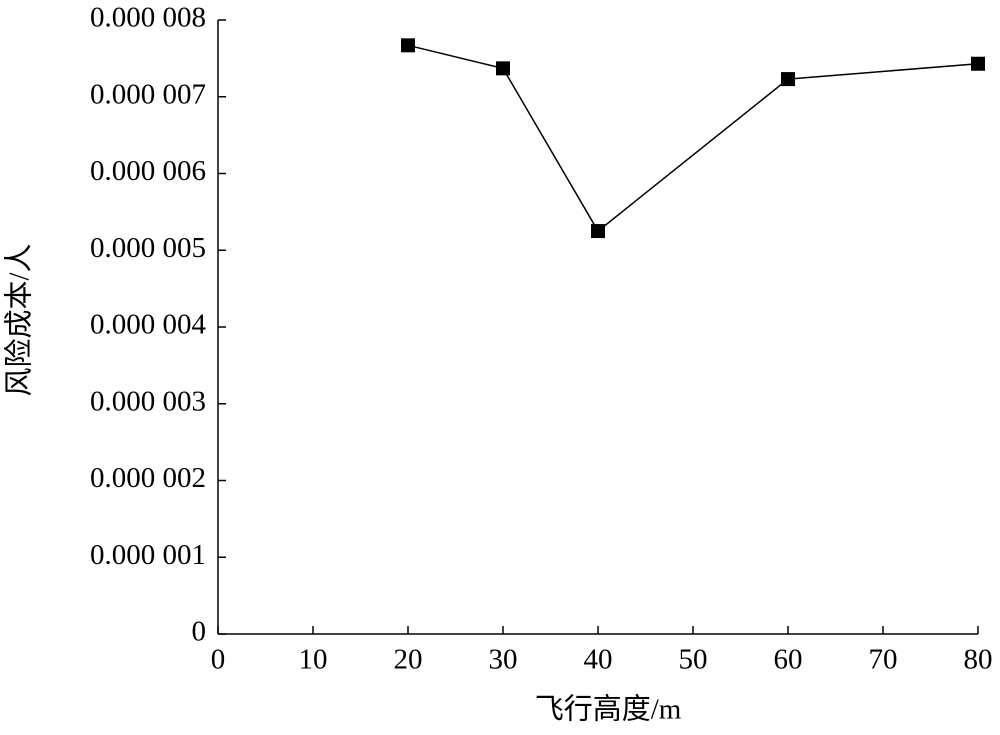 This screenshot has height=735, width=1000. What do you see at coordinates (788, 660) in the screenshot?
I see `x-tick-label: 60` at bounding box center [788, 660].